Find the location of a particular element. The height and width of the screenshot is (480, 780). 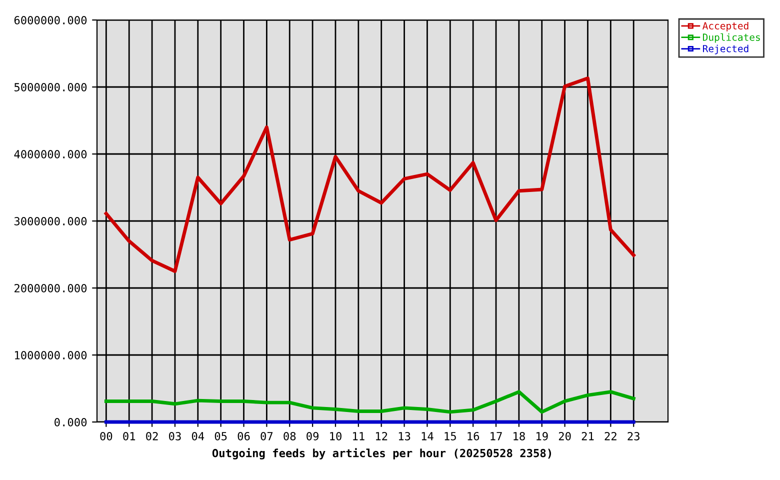

y-tick-label: 6000000.000 is located at coordinates (50, 20).